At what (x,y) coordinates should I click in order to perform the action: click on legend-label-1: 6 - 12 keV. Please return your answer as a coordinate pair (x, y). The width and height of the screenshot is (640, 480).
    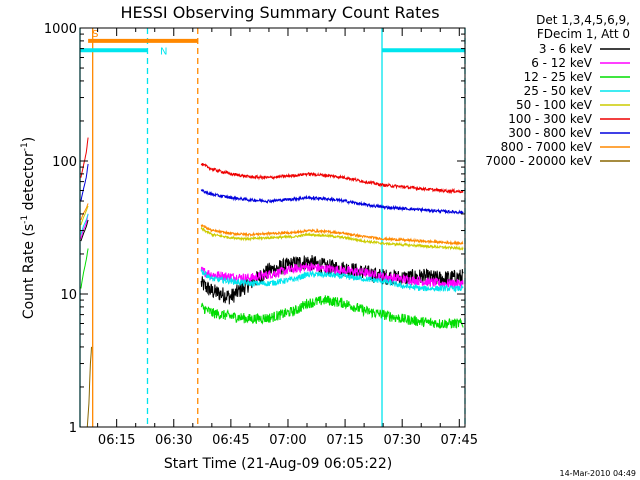
    Looking at the image, I should click on (562, 63).